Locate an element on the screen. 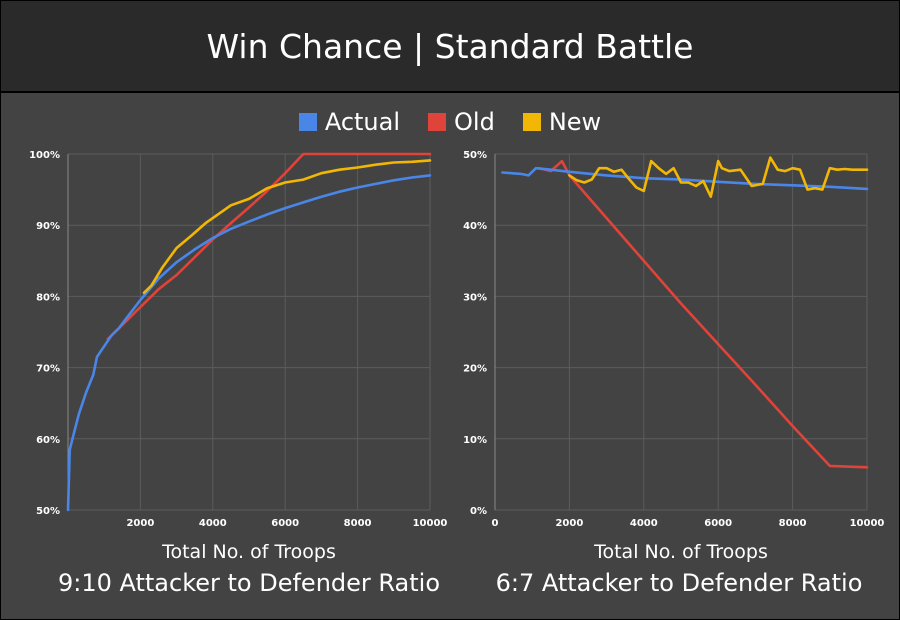  left-y-tick-label: 60% is located at coordinates (48, 440).